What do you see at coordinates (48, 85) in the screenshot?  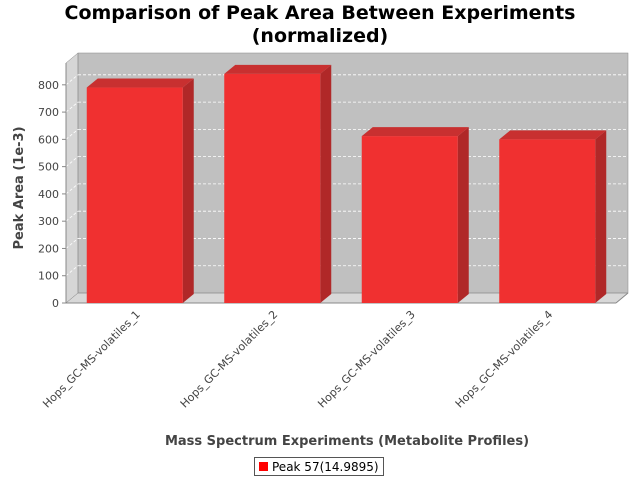 I see `y-tick-label: 800` at bounding box center [48, 85].